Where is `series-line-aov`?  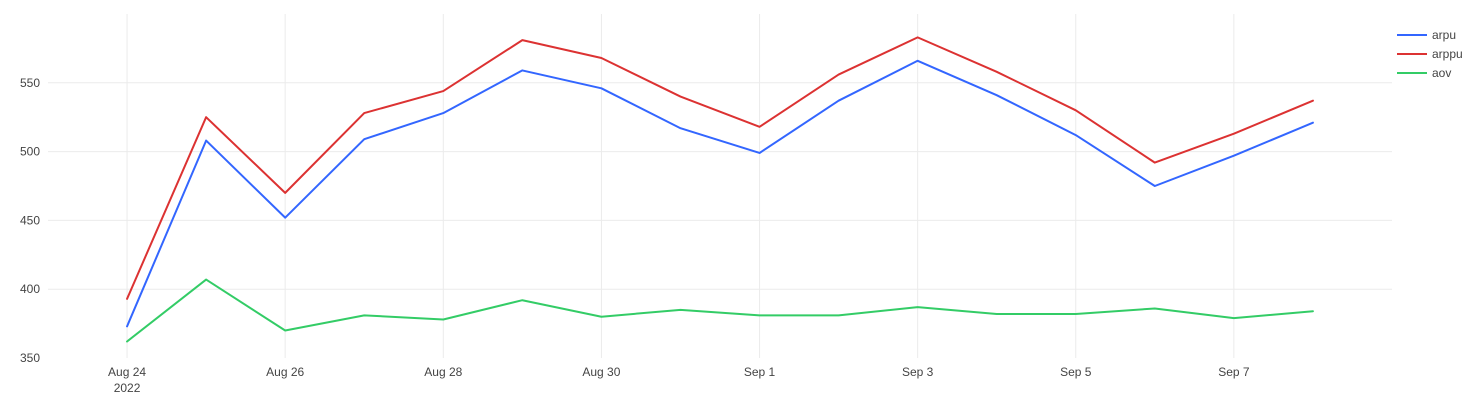 series-line-aov is located at coordinates (720, 310).